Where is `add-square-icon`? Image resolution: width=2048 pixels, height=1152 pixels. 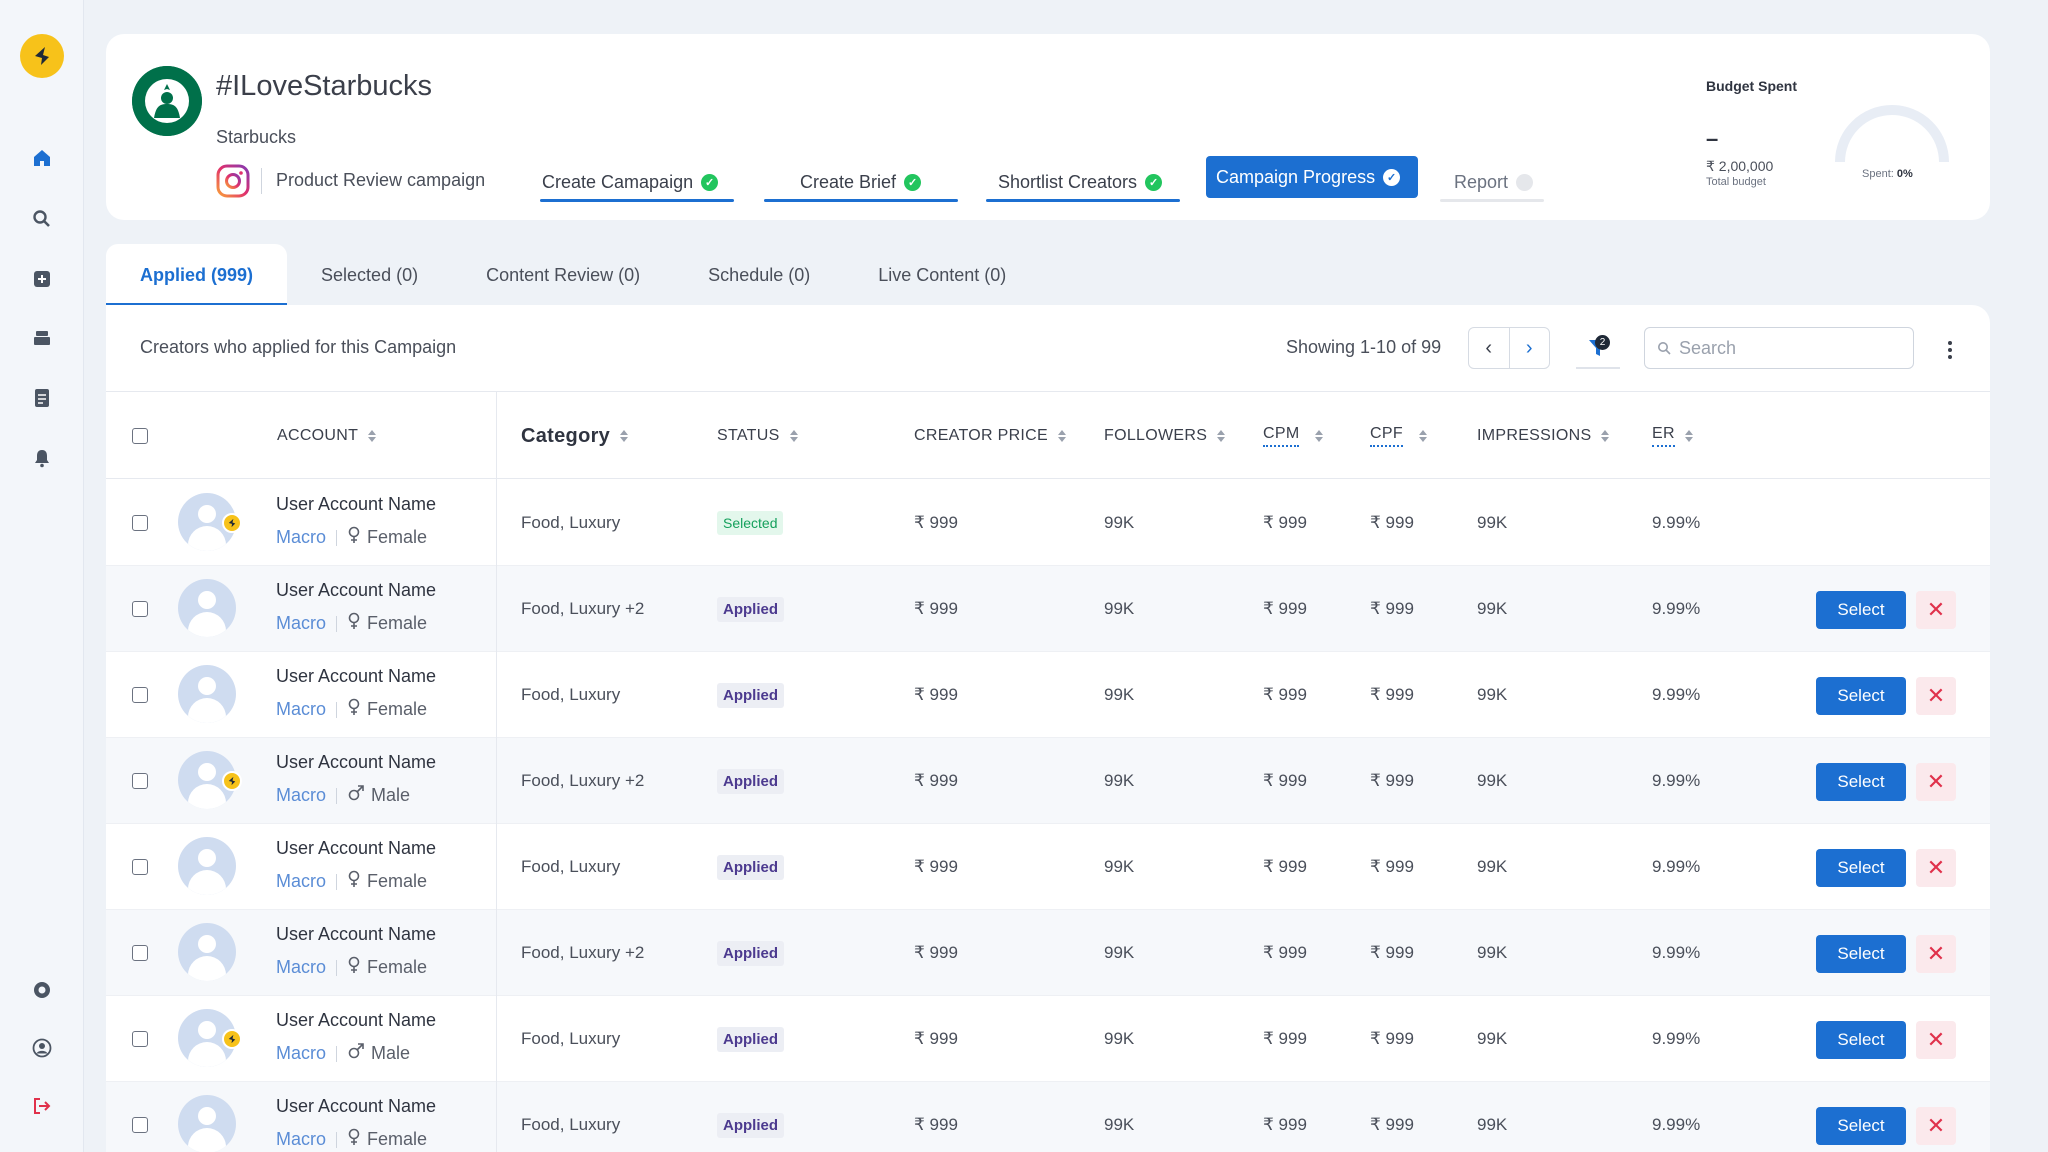 add-square-icon is located at coordinates (42, 279).